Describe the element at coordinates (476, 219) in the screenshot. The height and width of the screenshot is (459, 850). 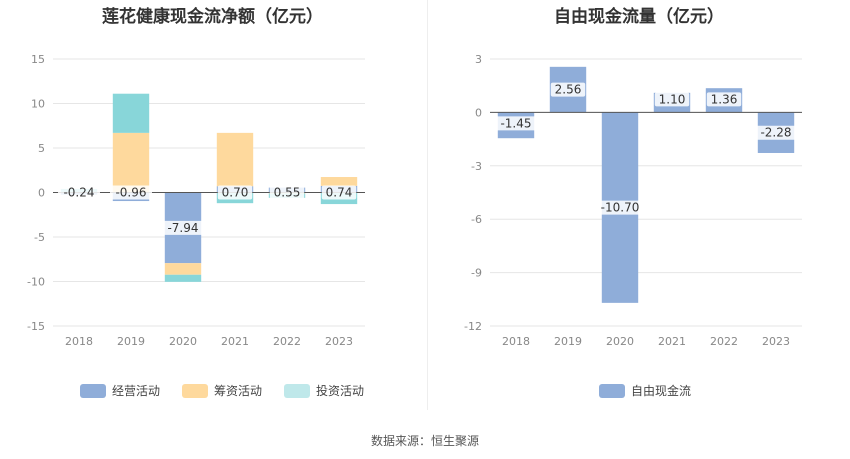
I see `right-y-tick-label: -6` at that location.